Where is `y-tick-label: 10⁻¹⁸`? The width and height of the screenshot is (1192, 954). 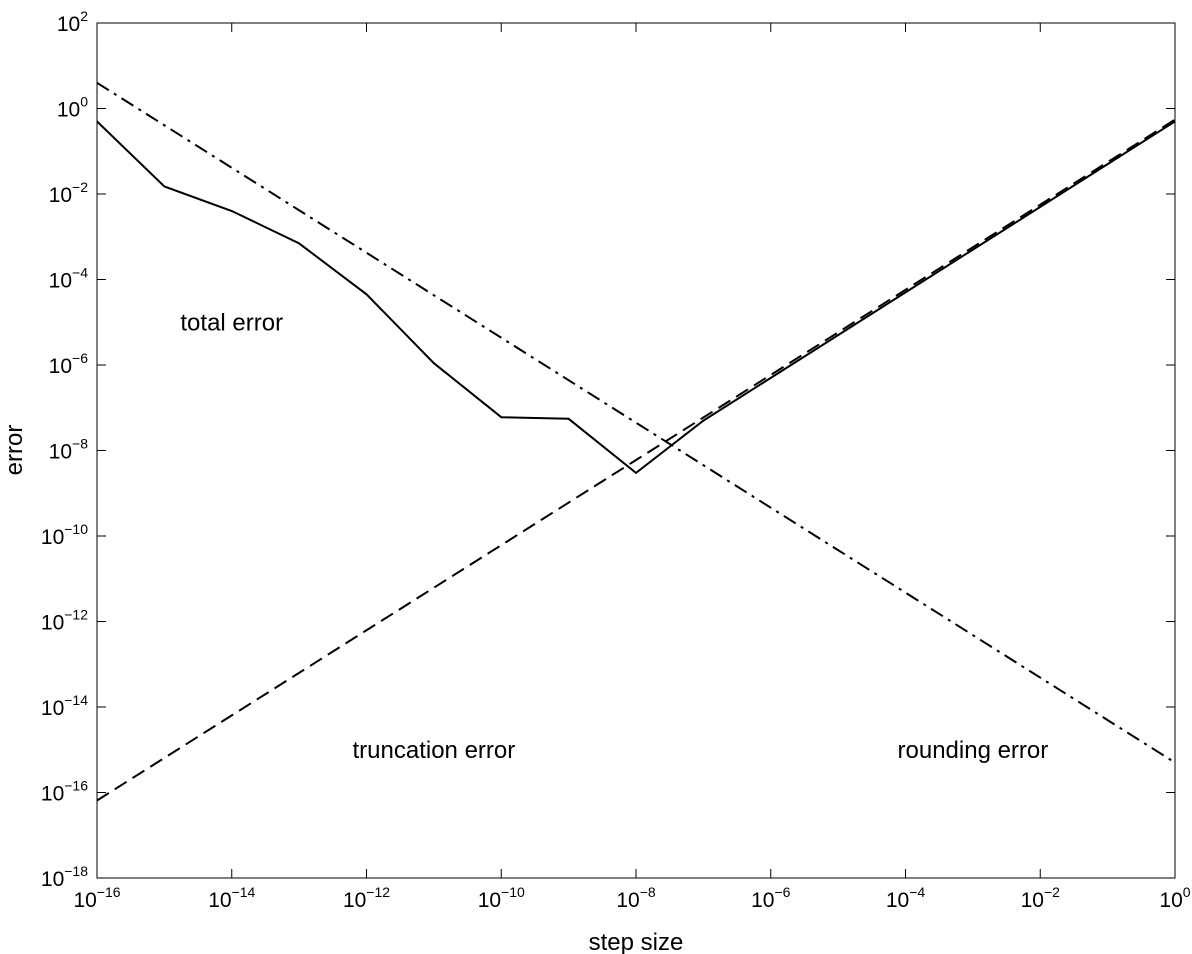 y-tick-label: 10⁻¹⁸ is located at coordinates (64, 877).